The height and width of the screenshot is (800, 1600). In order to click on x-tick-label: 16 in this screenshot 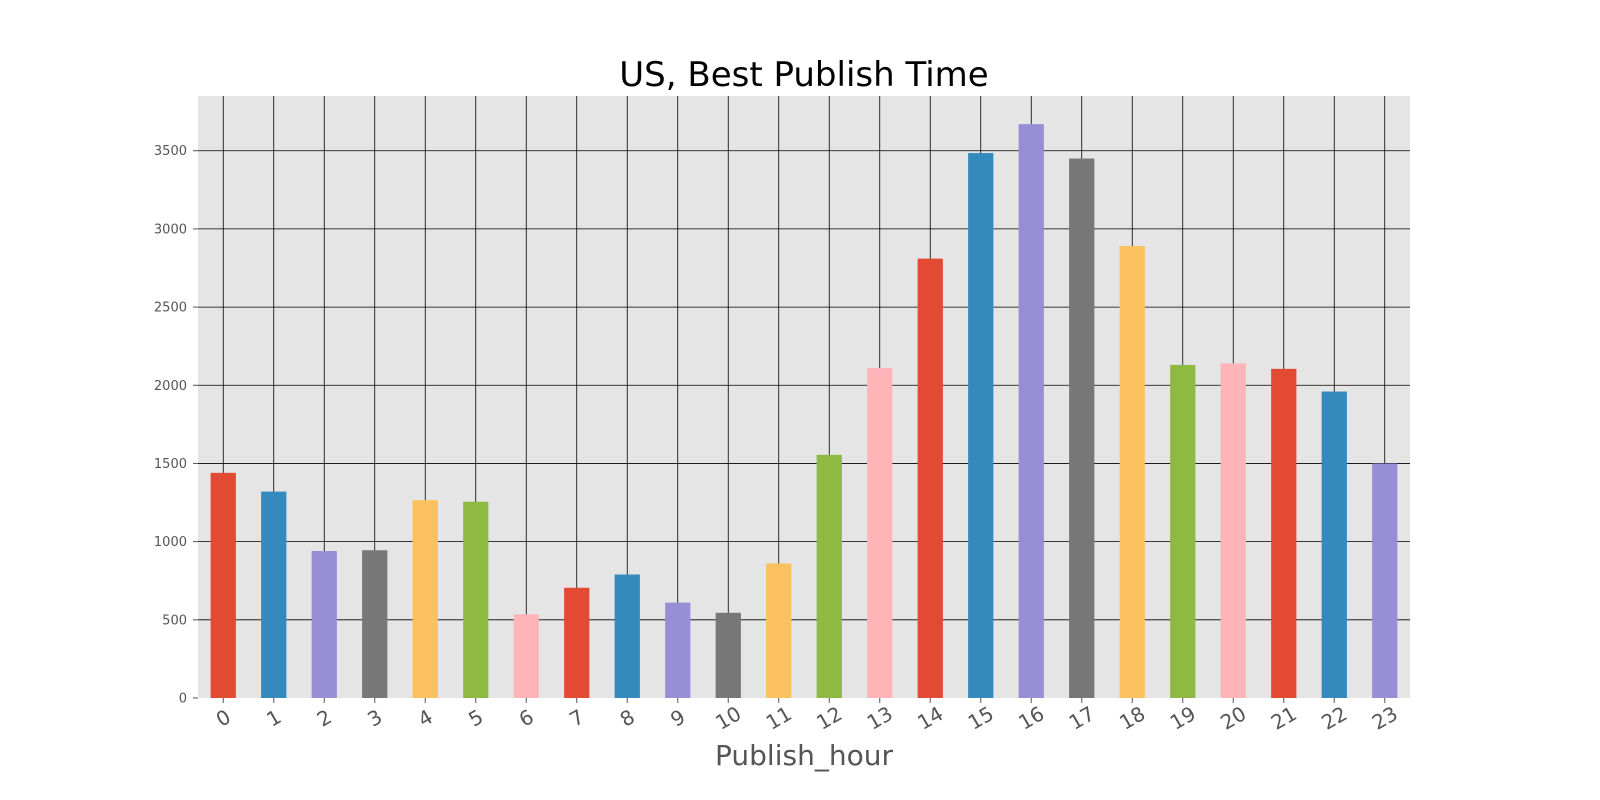, I will do `click(1031, 718)`.